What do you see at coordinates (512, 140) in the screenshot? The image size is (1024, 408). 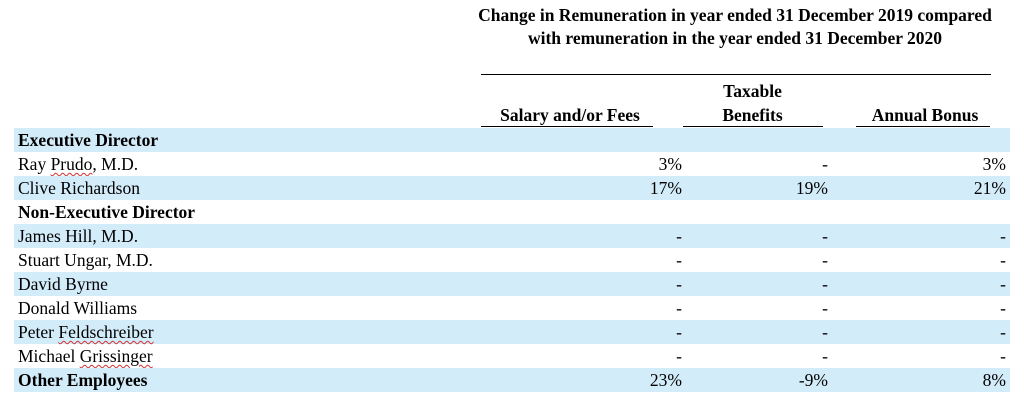 I see `section-row-executive-director: Executive Director` at bounding box center [512, 140].